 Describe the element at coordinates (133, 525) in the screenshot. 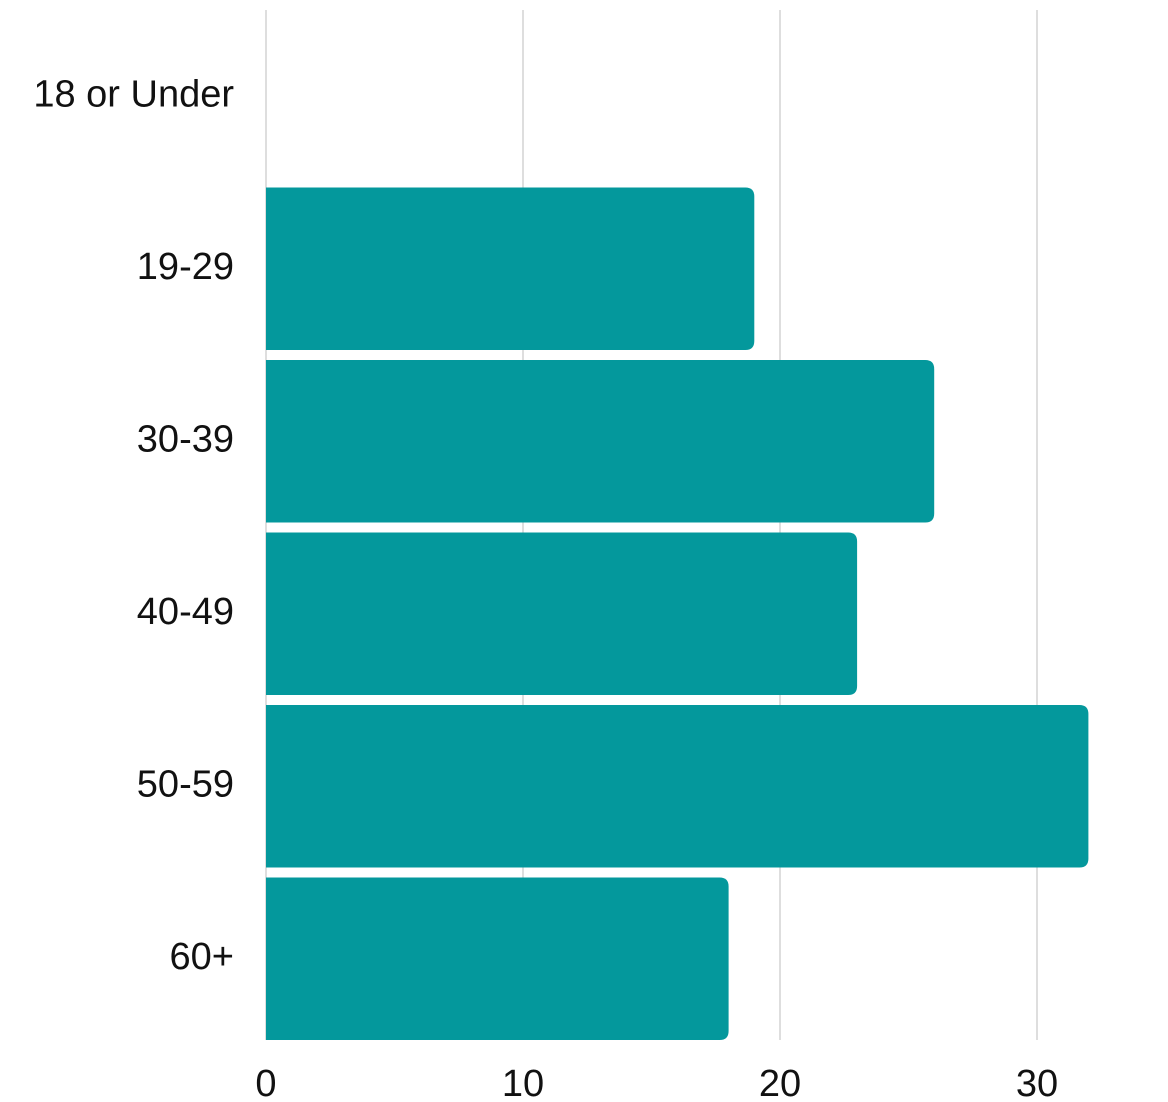

I see `category-label-layer: 18 or Under 19-29 30-39 40-49 50-59 60+` at that location.